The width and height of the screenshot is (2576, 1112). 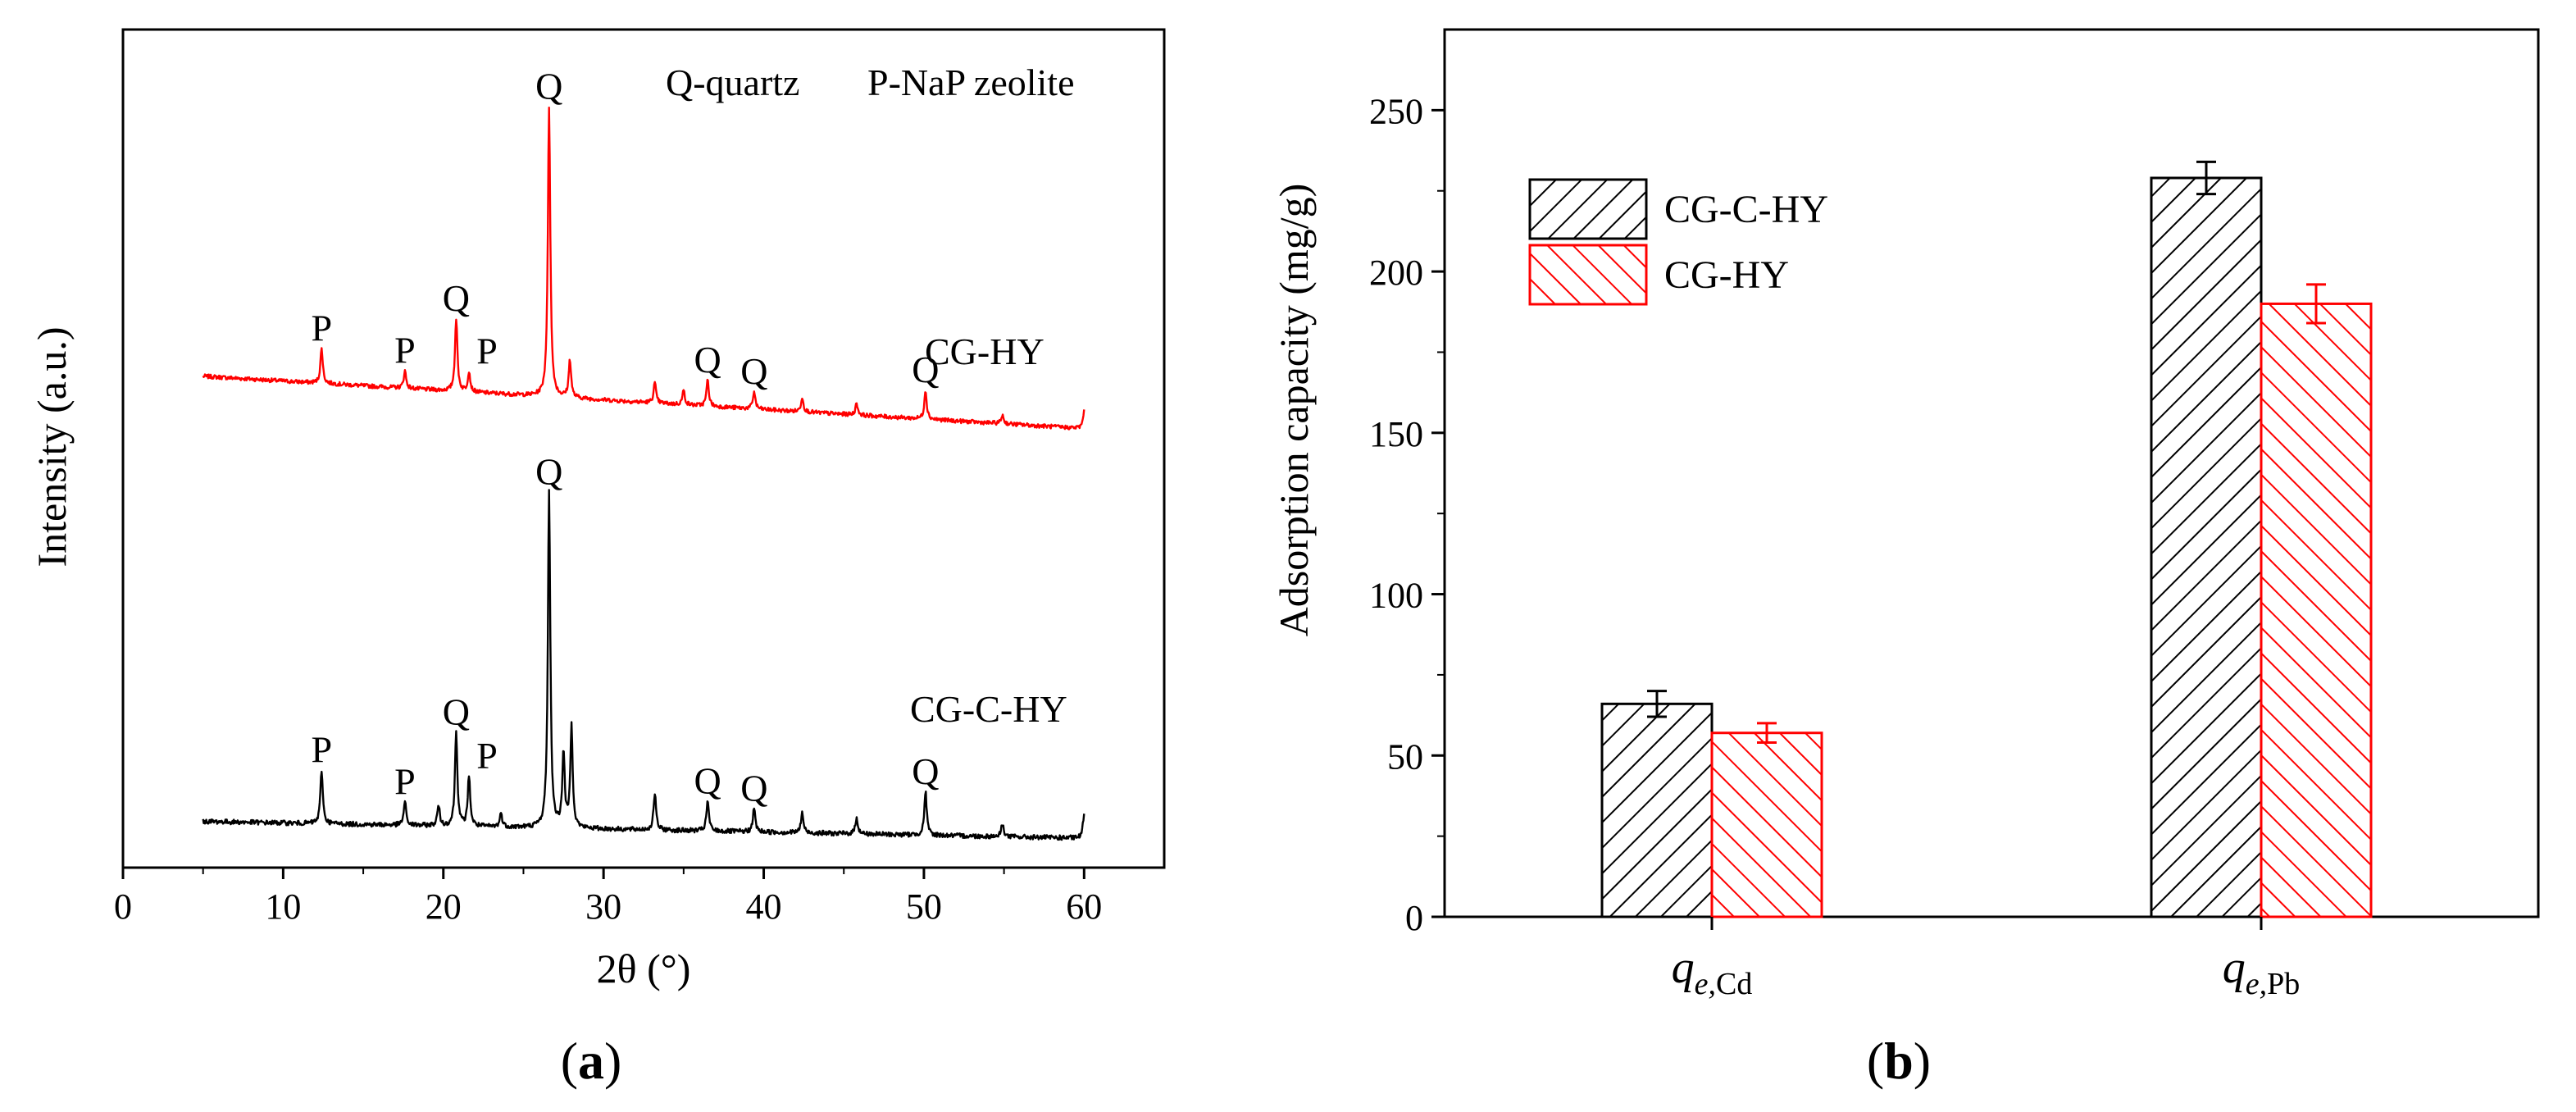 What do you see at coordinates (1588, 275) in the screenshot?
I see `legend-swatch-cg-hy` at bounding box center [1588, 275].